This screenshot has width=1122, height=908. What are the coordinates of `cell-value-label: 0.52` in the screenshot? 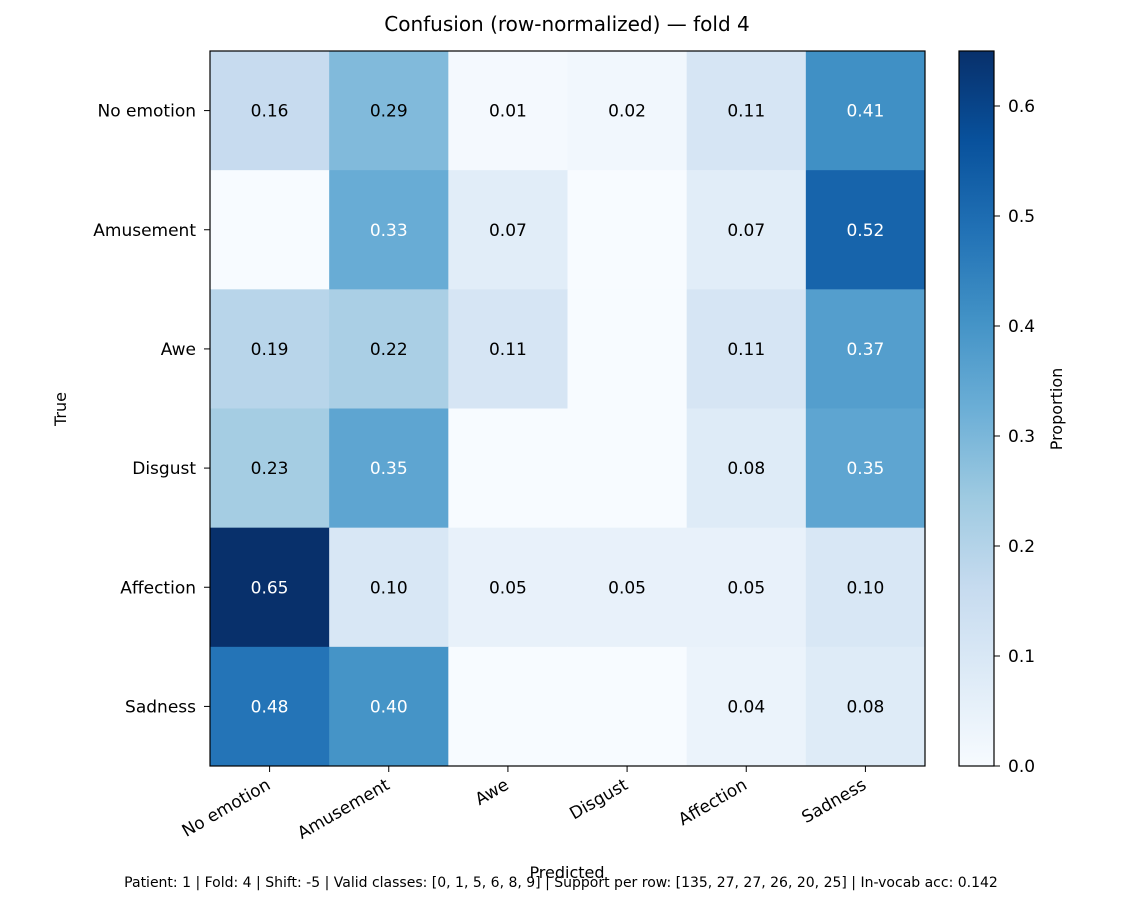 It's located at (865, 231).